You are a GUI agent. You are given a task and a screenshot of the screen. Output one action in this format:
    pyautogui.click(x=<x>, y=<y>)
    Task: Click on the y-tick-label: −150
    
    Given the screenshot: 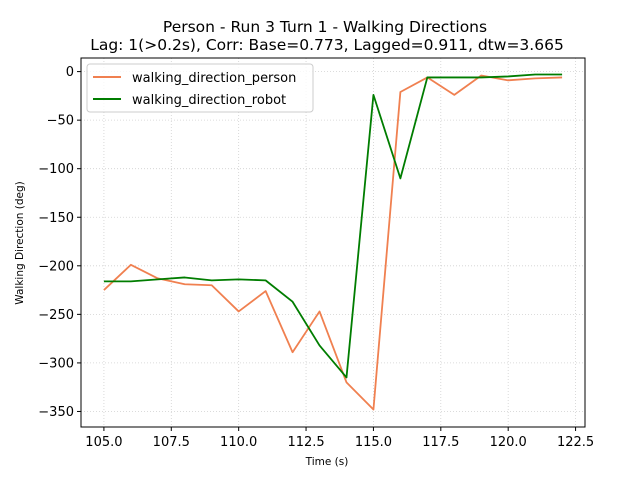 What is the action you would take?
    pyautogui.click(x=56, y=218)
    